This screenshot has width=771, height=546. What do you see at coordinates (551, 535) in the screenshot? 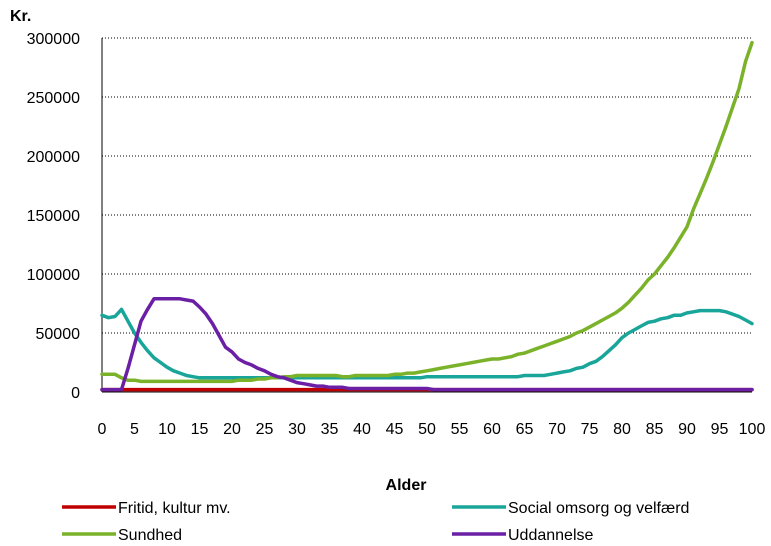
I see `legend-label: Uddannelse` at bounding box center [551, 535].